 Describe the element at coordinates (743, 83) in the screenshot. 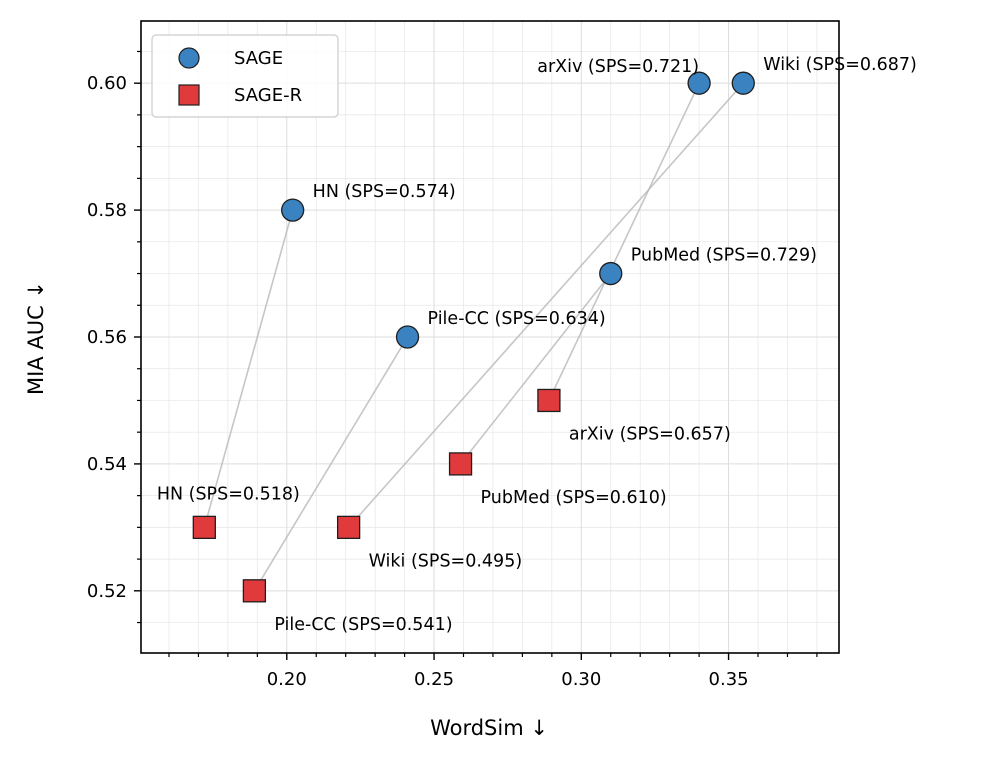

I see `sage-point-wiki` at that location.